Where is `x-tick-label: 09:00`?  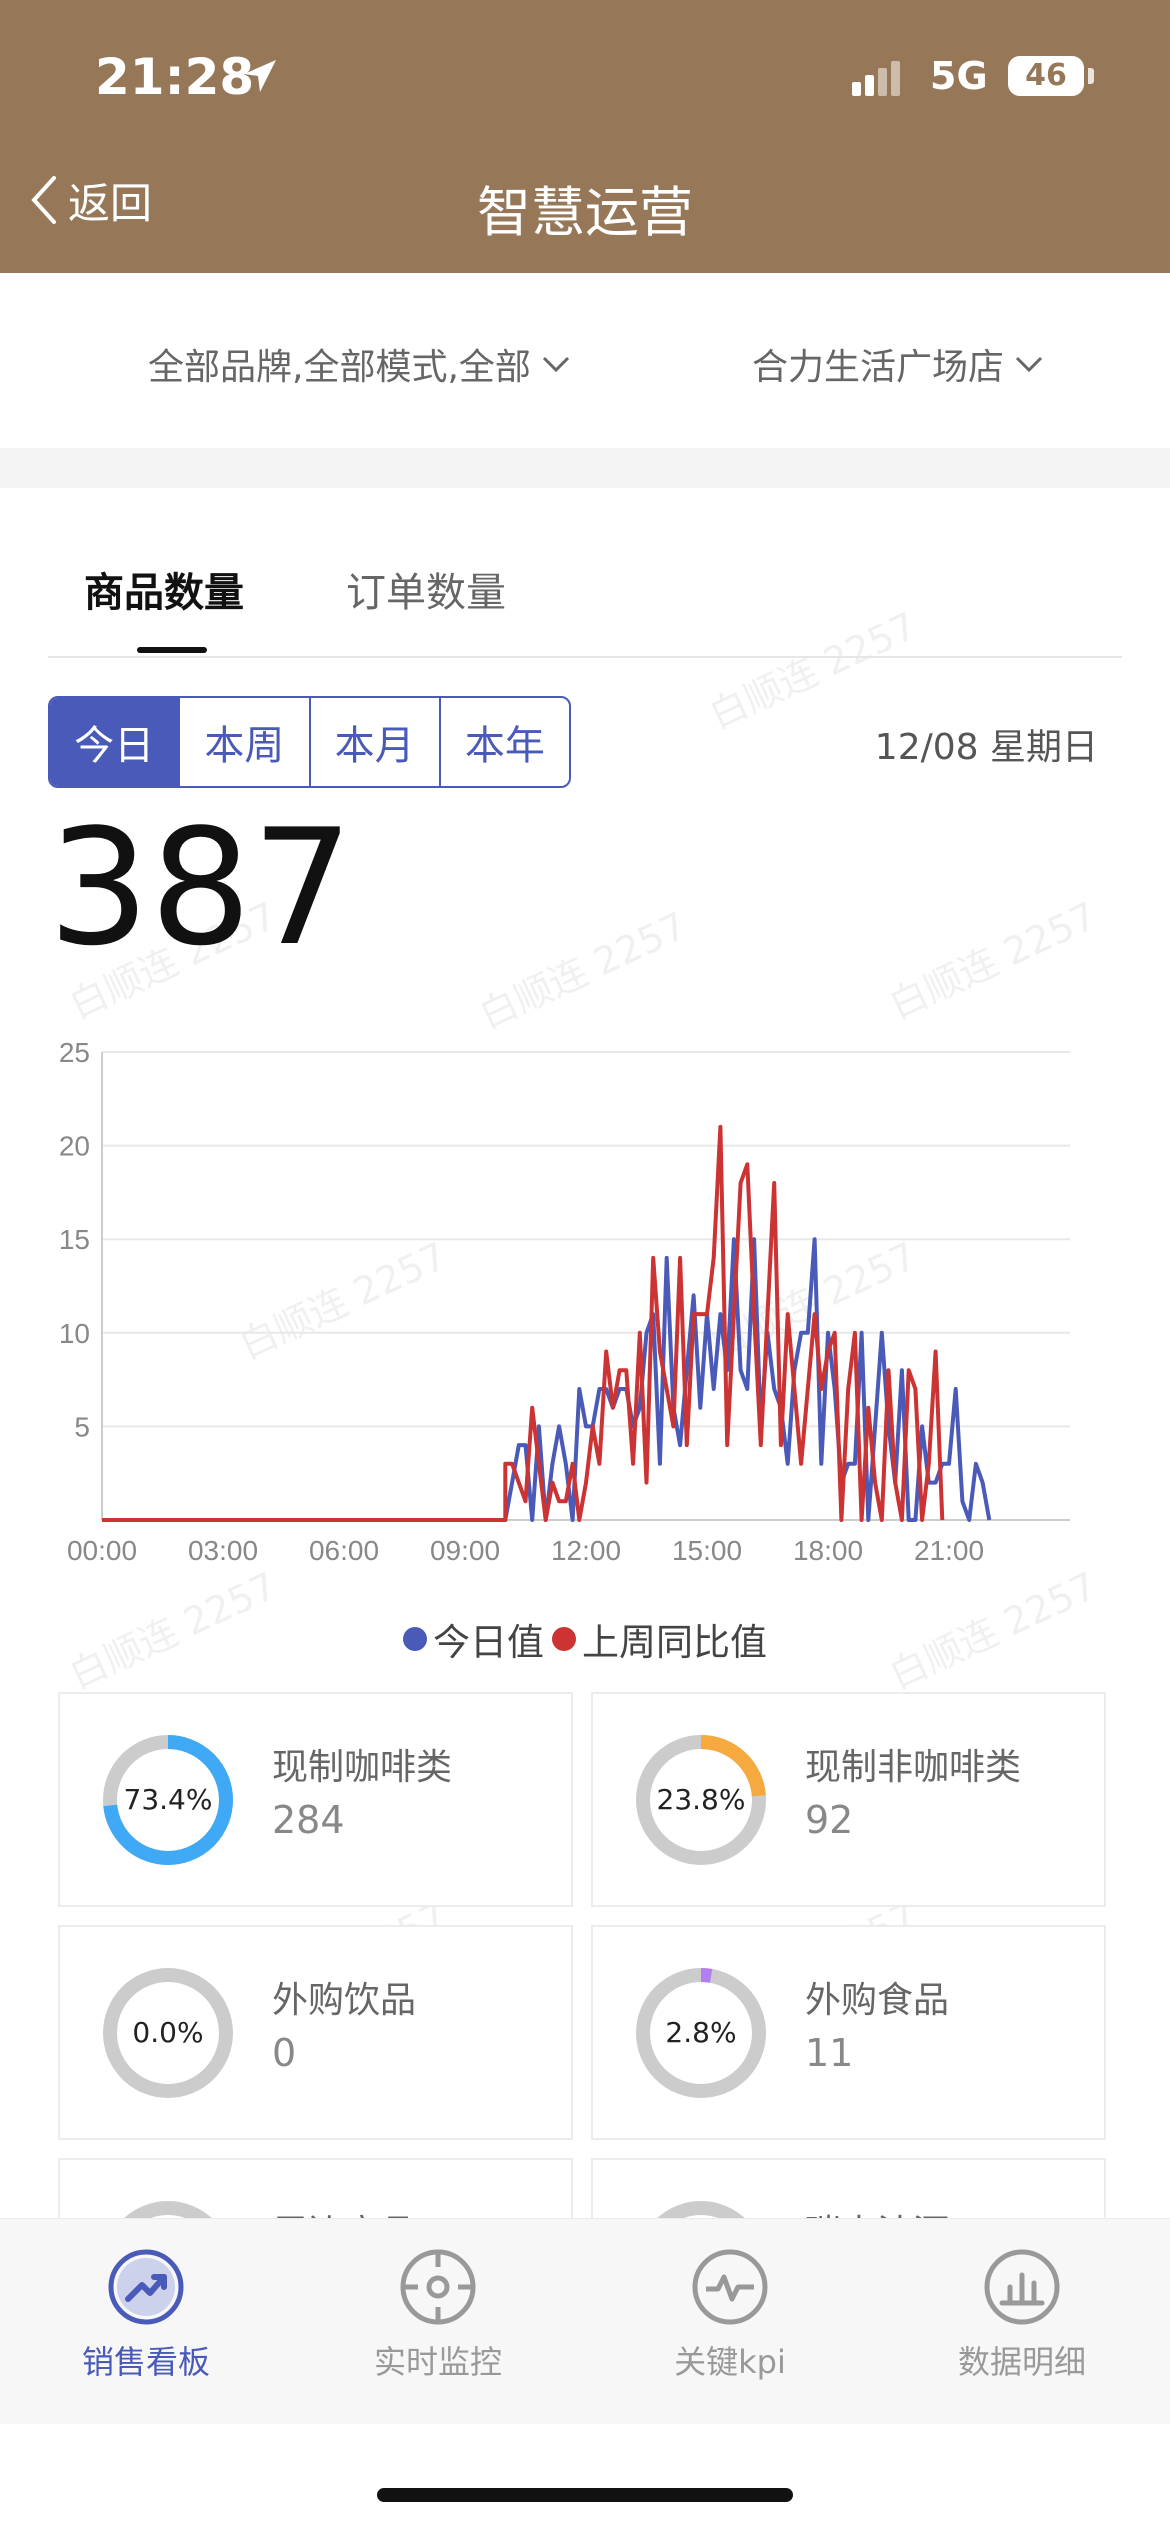 x-tick-label: 09:00 is located at coordinates (465, 1550).